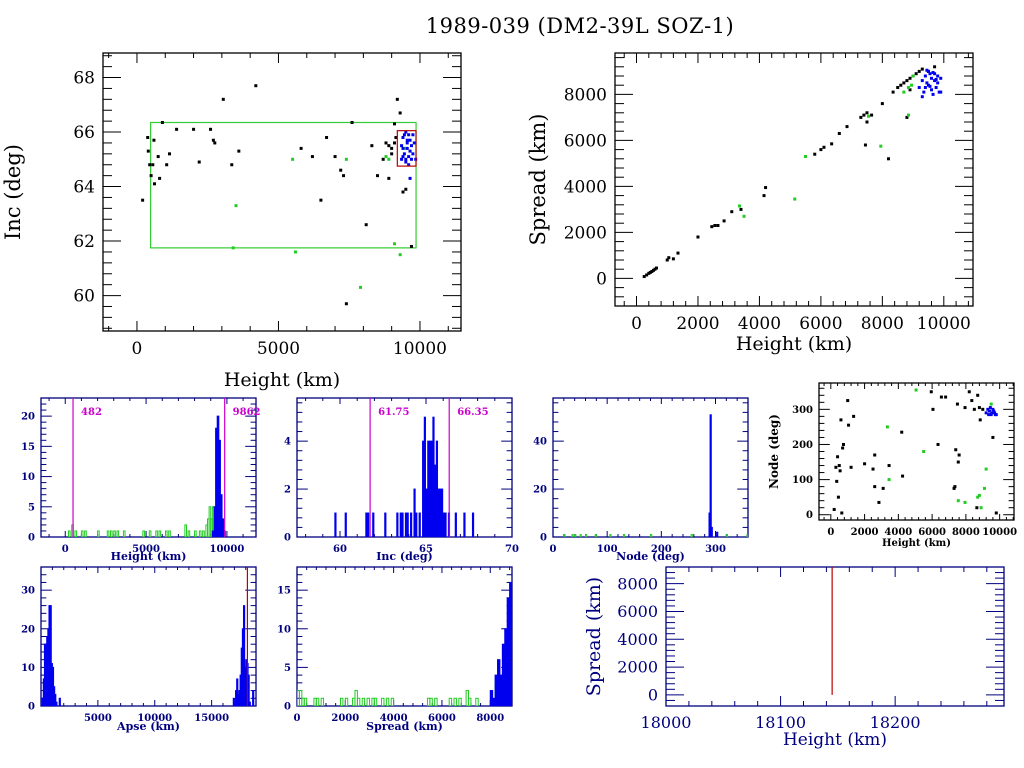 The image size is (1024, 768). I want to click on y-tick-label: 60, so click(84, 297).